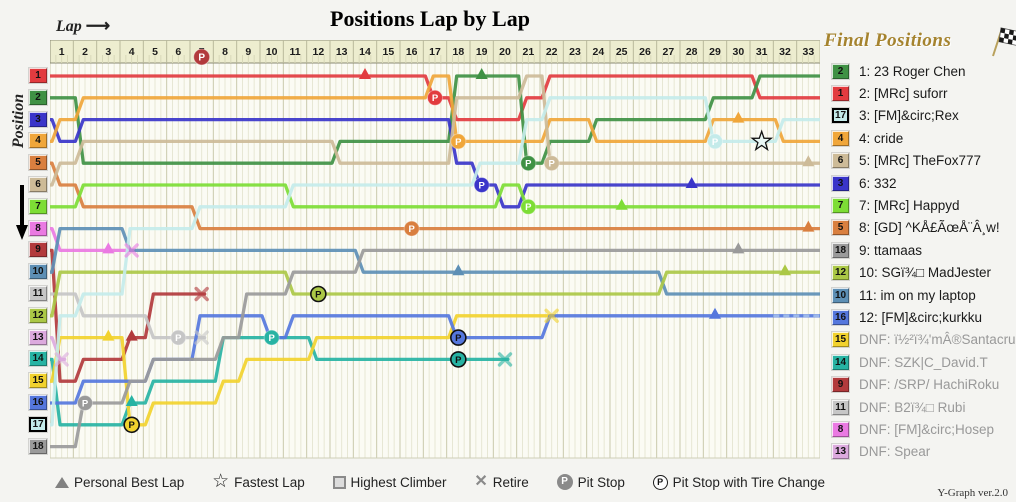 The width and height of the screenshot is (1016, 502). I want to click on start-position-box-9: 9, so click(38, 250).